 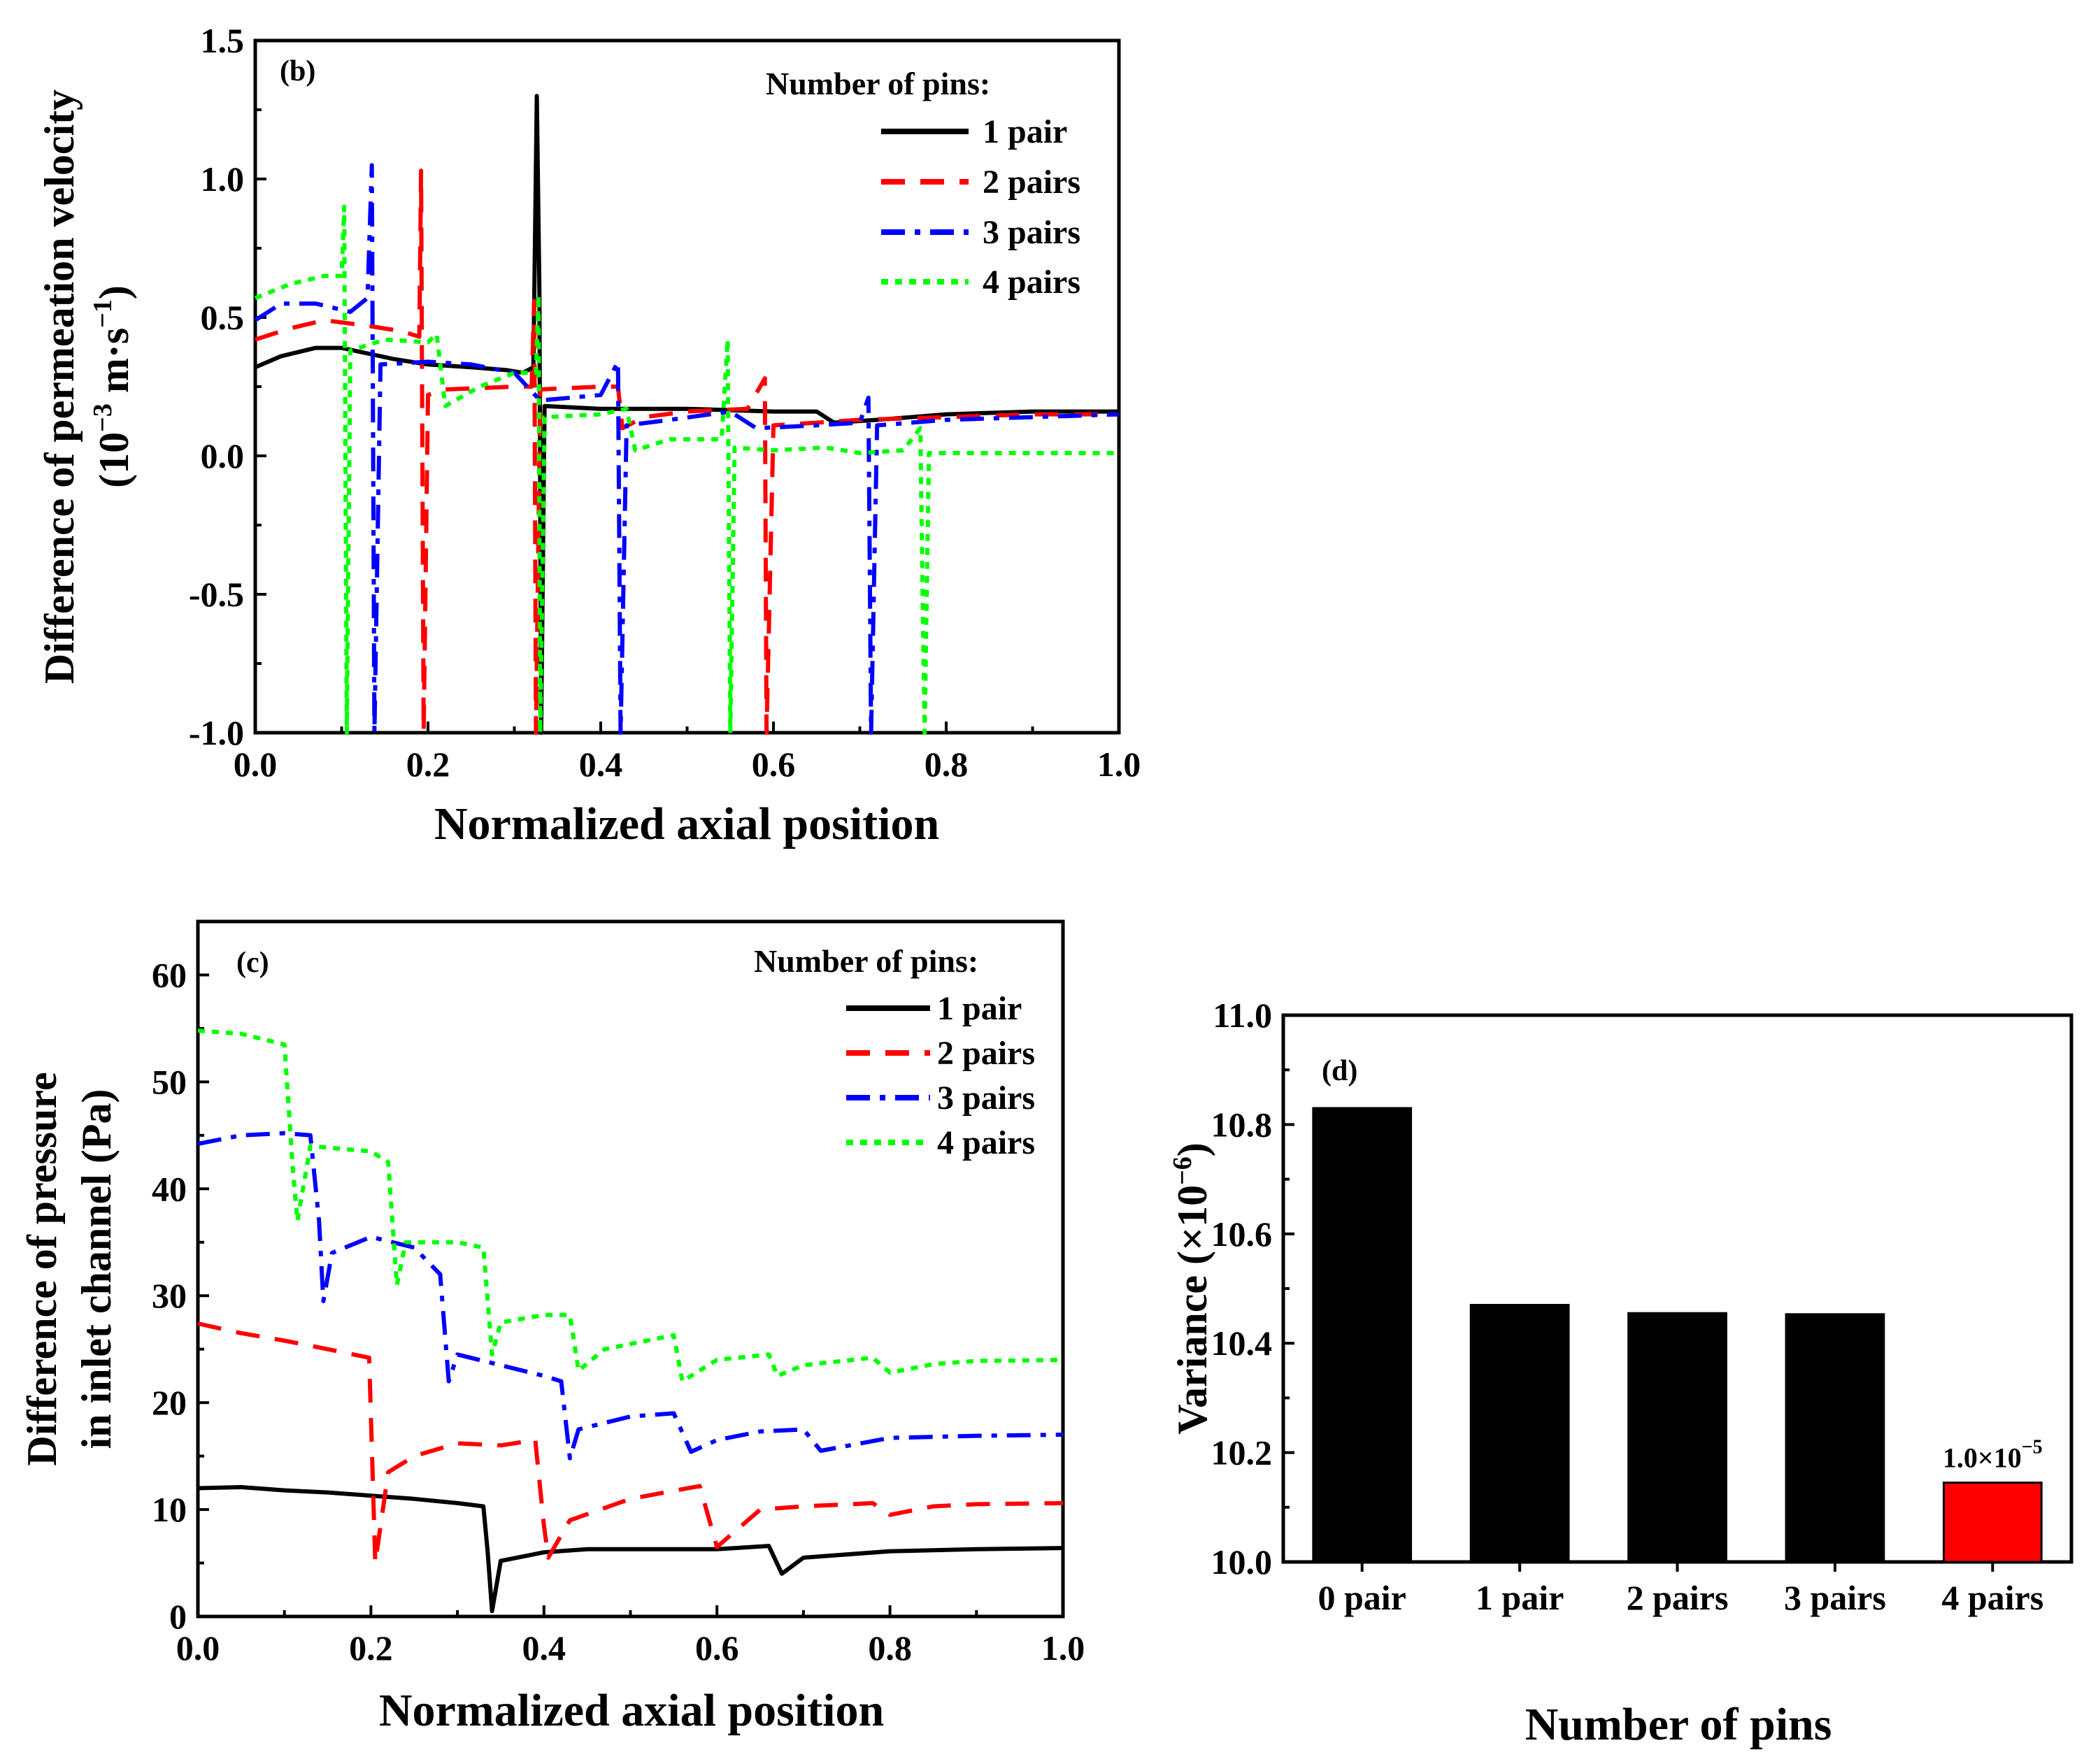 I want to click on panel-label-d: (d), so click(x=1340, y=1071).